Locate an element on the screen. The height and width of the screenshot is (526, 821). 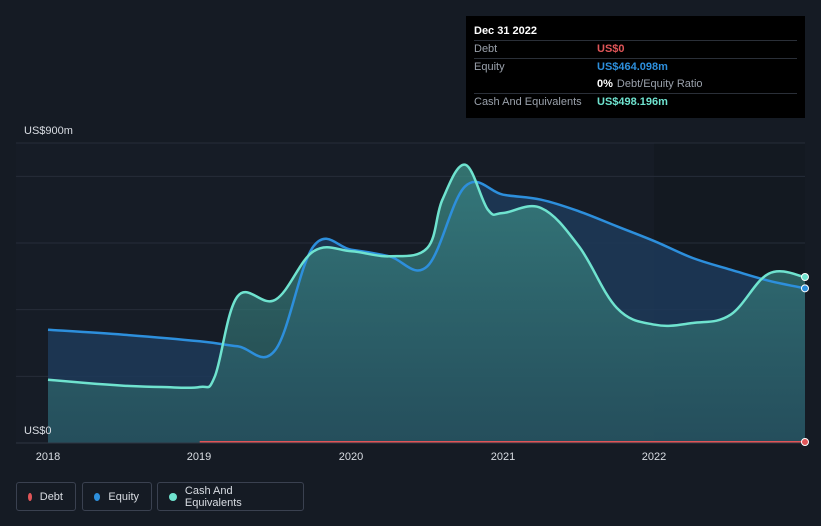
end-markers is located at coordinates (804, 359).